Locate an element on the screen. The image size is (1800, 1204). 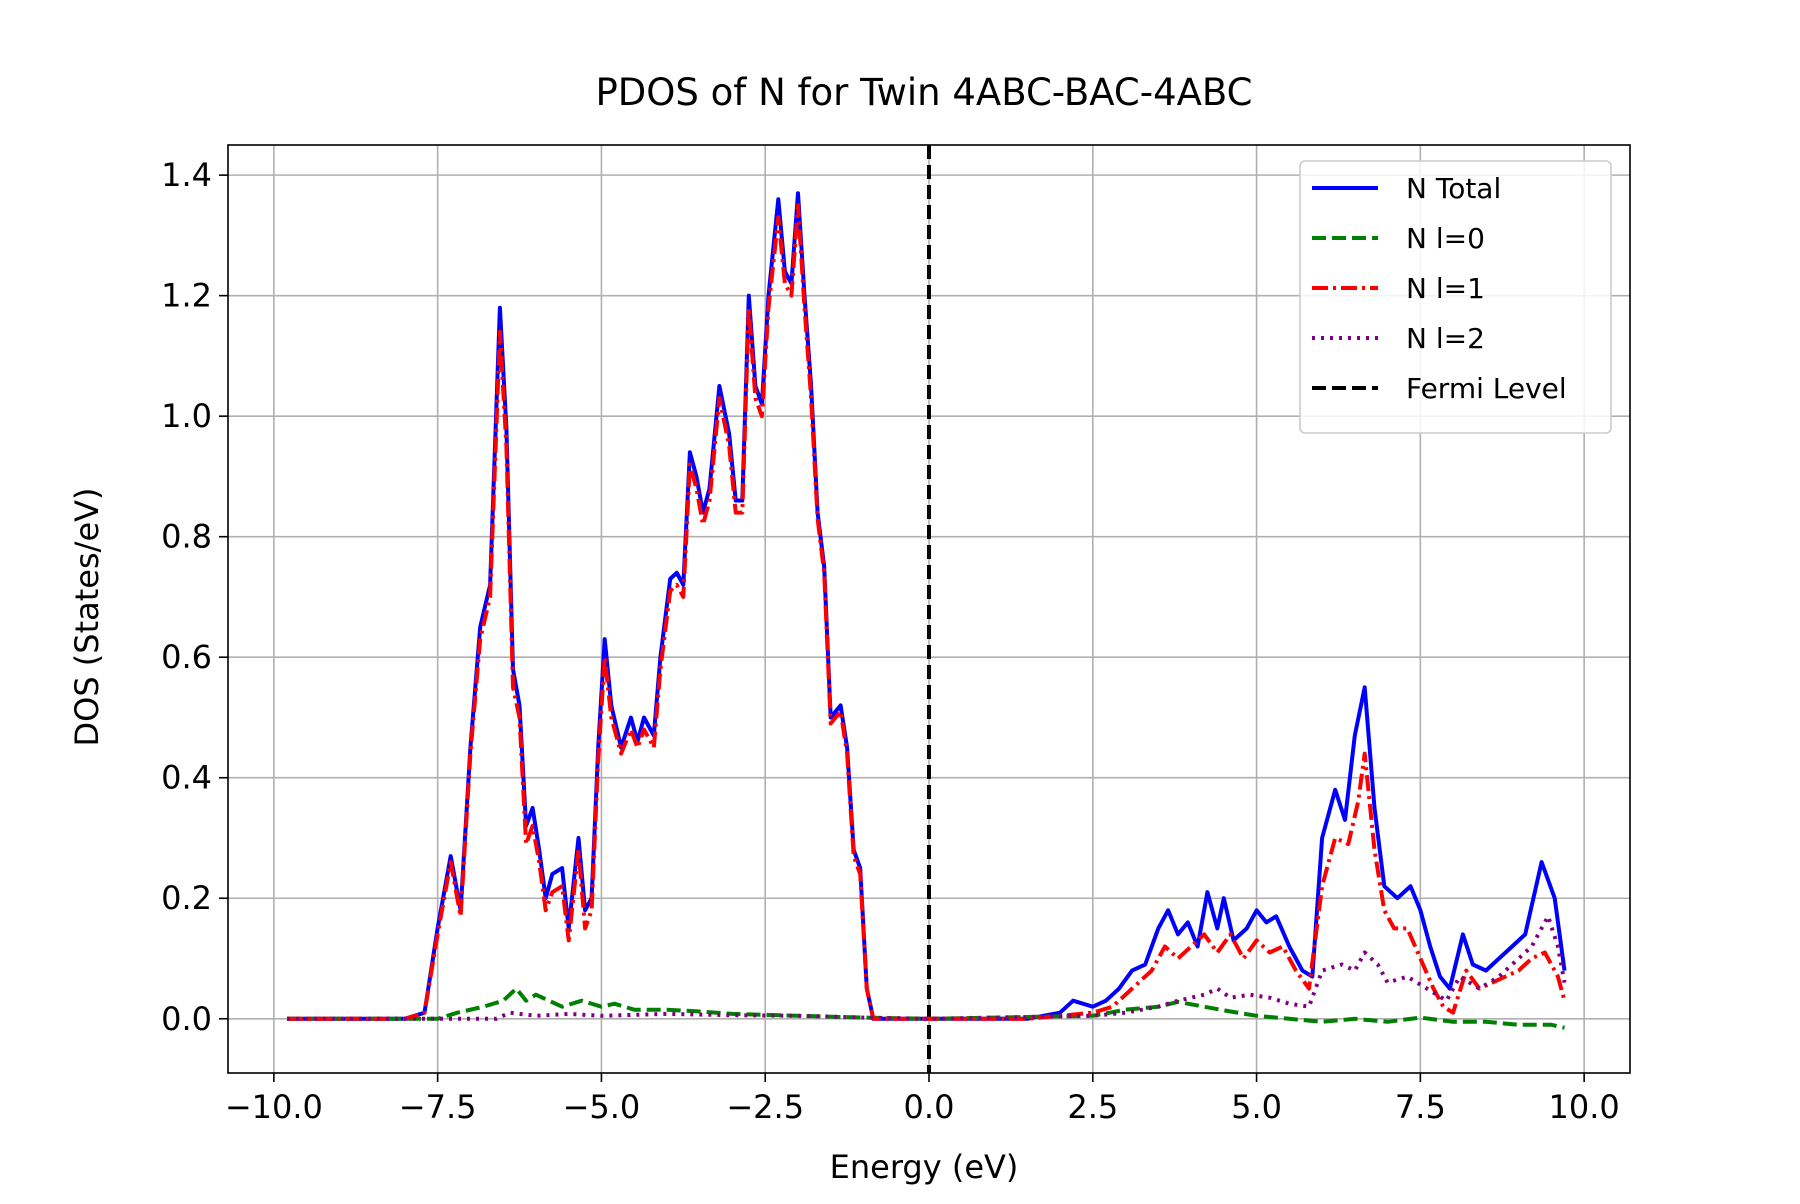
chart-title: PDOS of N for Twin 4ABC-BAC-4ABC is located at coordinates (923, 92).